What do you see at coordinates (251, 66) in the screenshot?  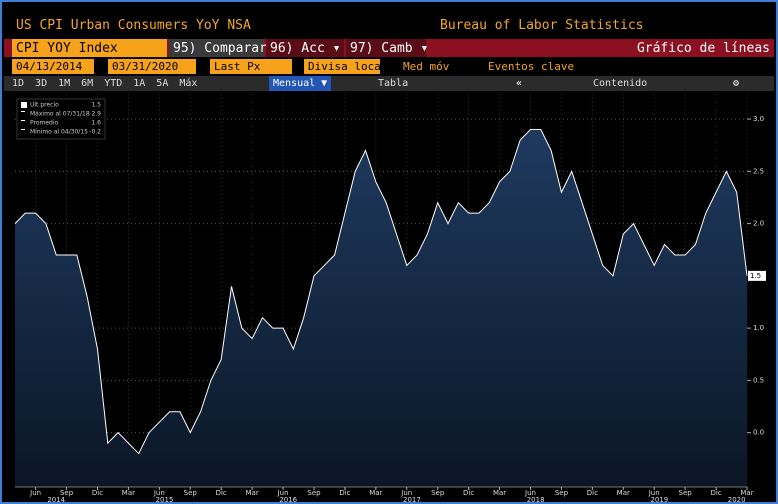 I see `field: Last Px` at bounding box center [251, 66].